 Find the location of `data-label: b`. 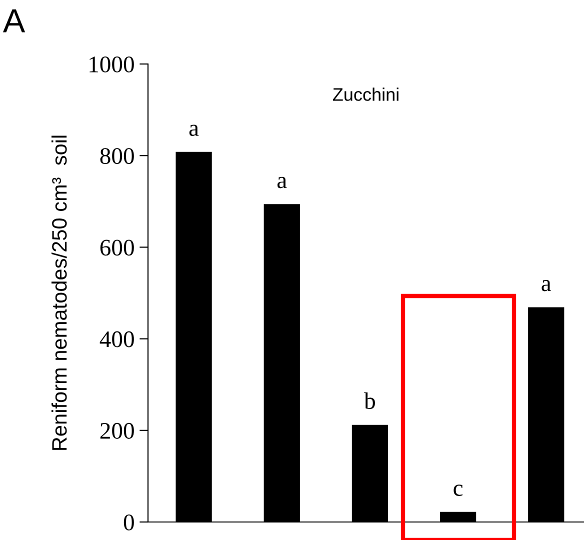

data-label: b is located at coordinates (369, 400).